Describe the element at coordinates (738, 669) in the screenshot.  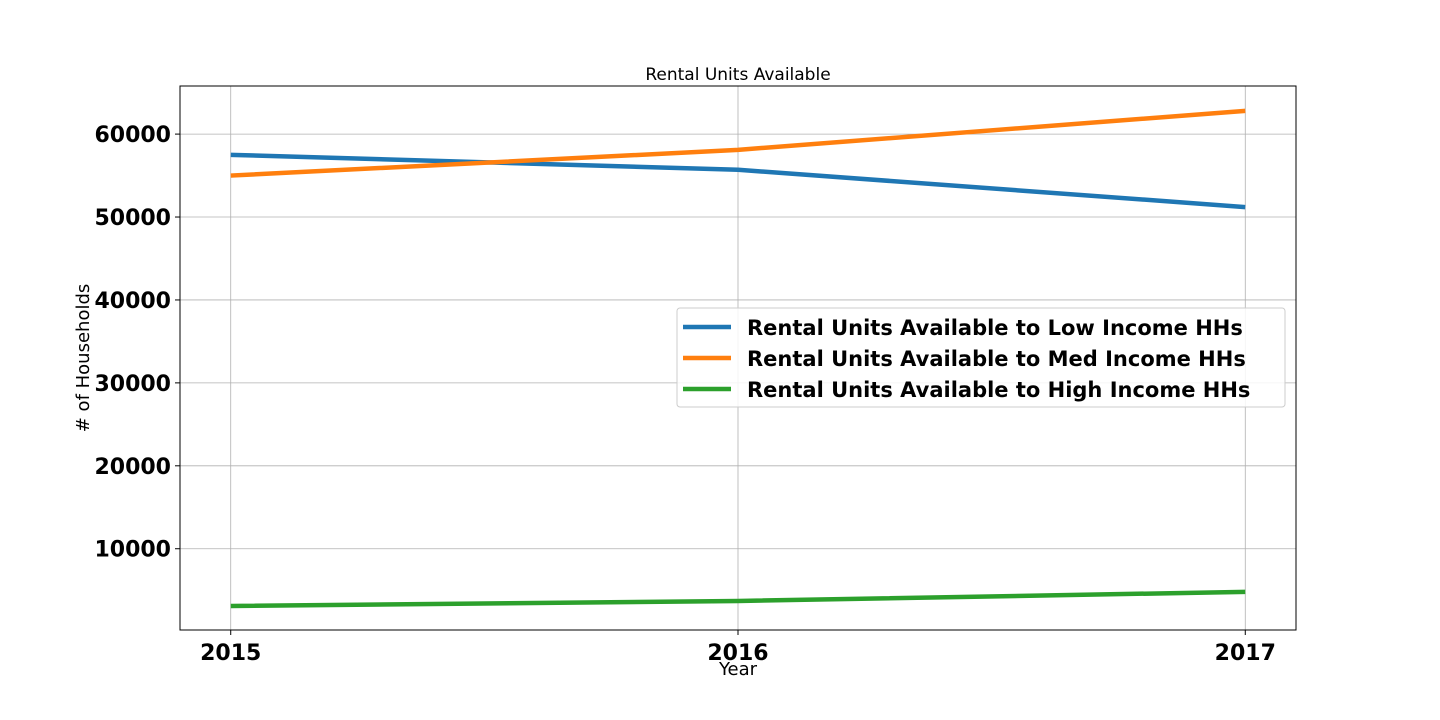
I see `x-axis-title: Year` at that location.